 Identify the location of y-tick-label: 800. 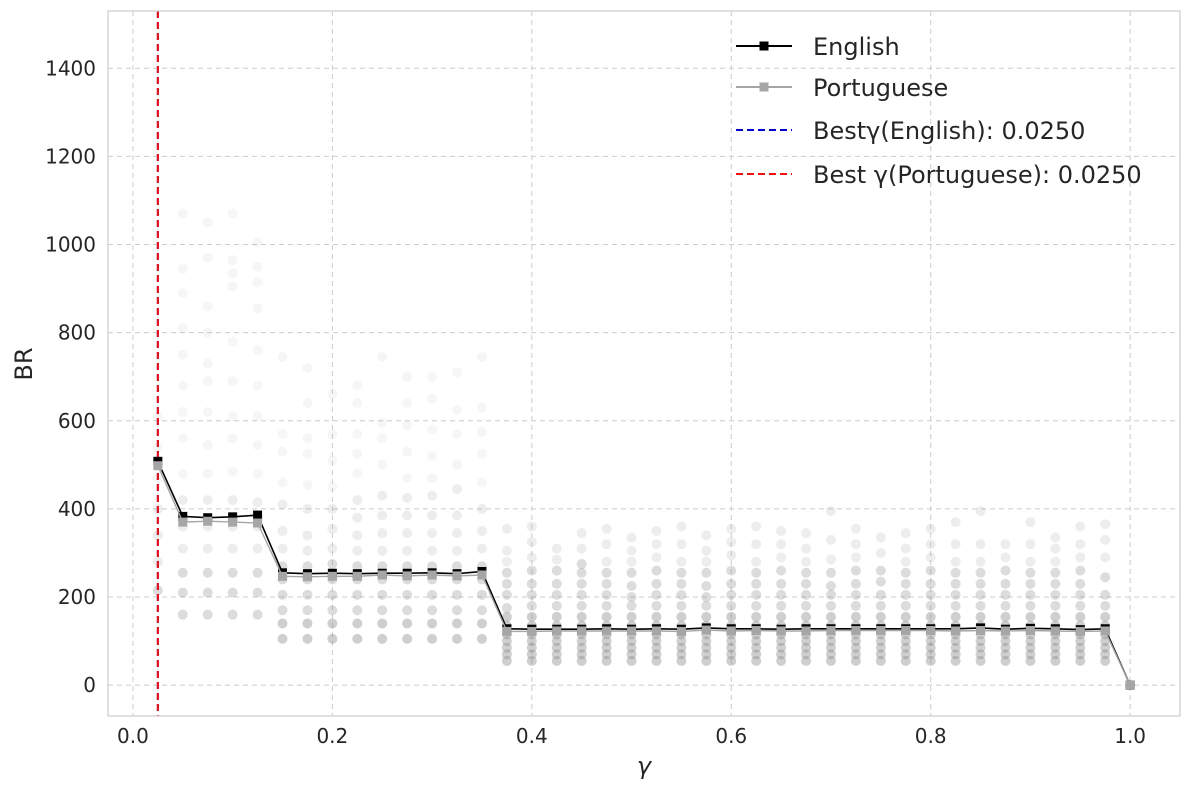
(77, 333).